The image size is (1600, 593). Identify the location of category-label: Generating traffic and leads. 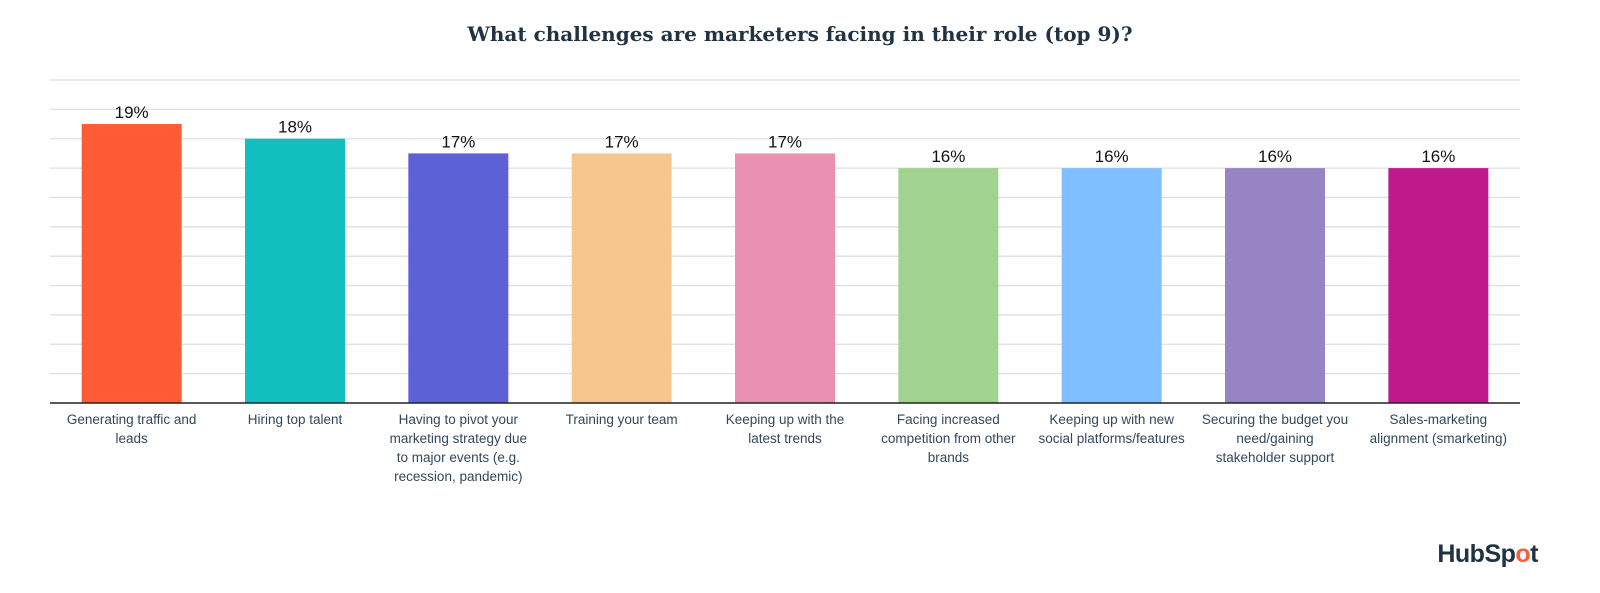
(131, 429).